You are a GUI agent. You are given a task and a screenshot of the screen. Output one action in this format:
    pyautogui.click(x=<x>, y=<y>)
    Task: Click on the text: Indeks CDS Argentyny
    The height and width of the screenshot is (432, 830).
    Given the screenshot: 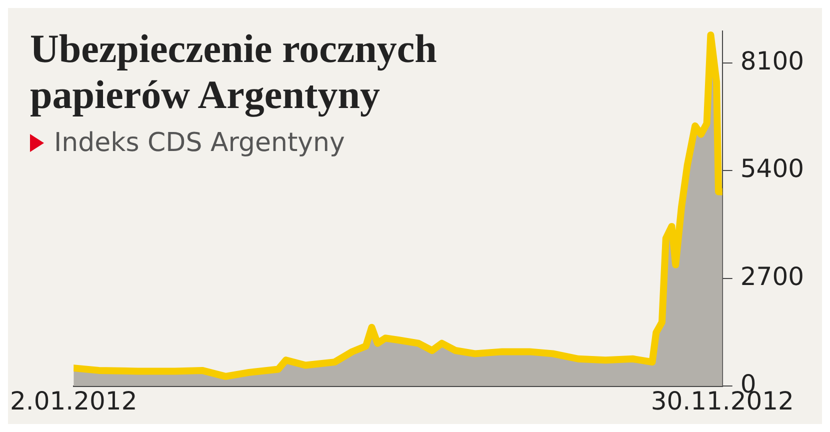 What is the action you would take?
    pyautogui.click(x=199, y=143)
    